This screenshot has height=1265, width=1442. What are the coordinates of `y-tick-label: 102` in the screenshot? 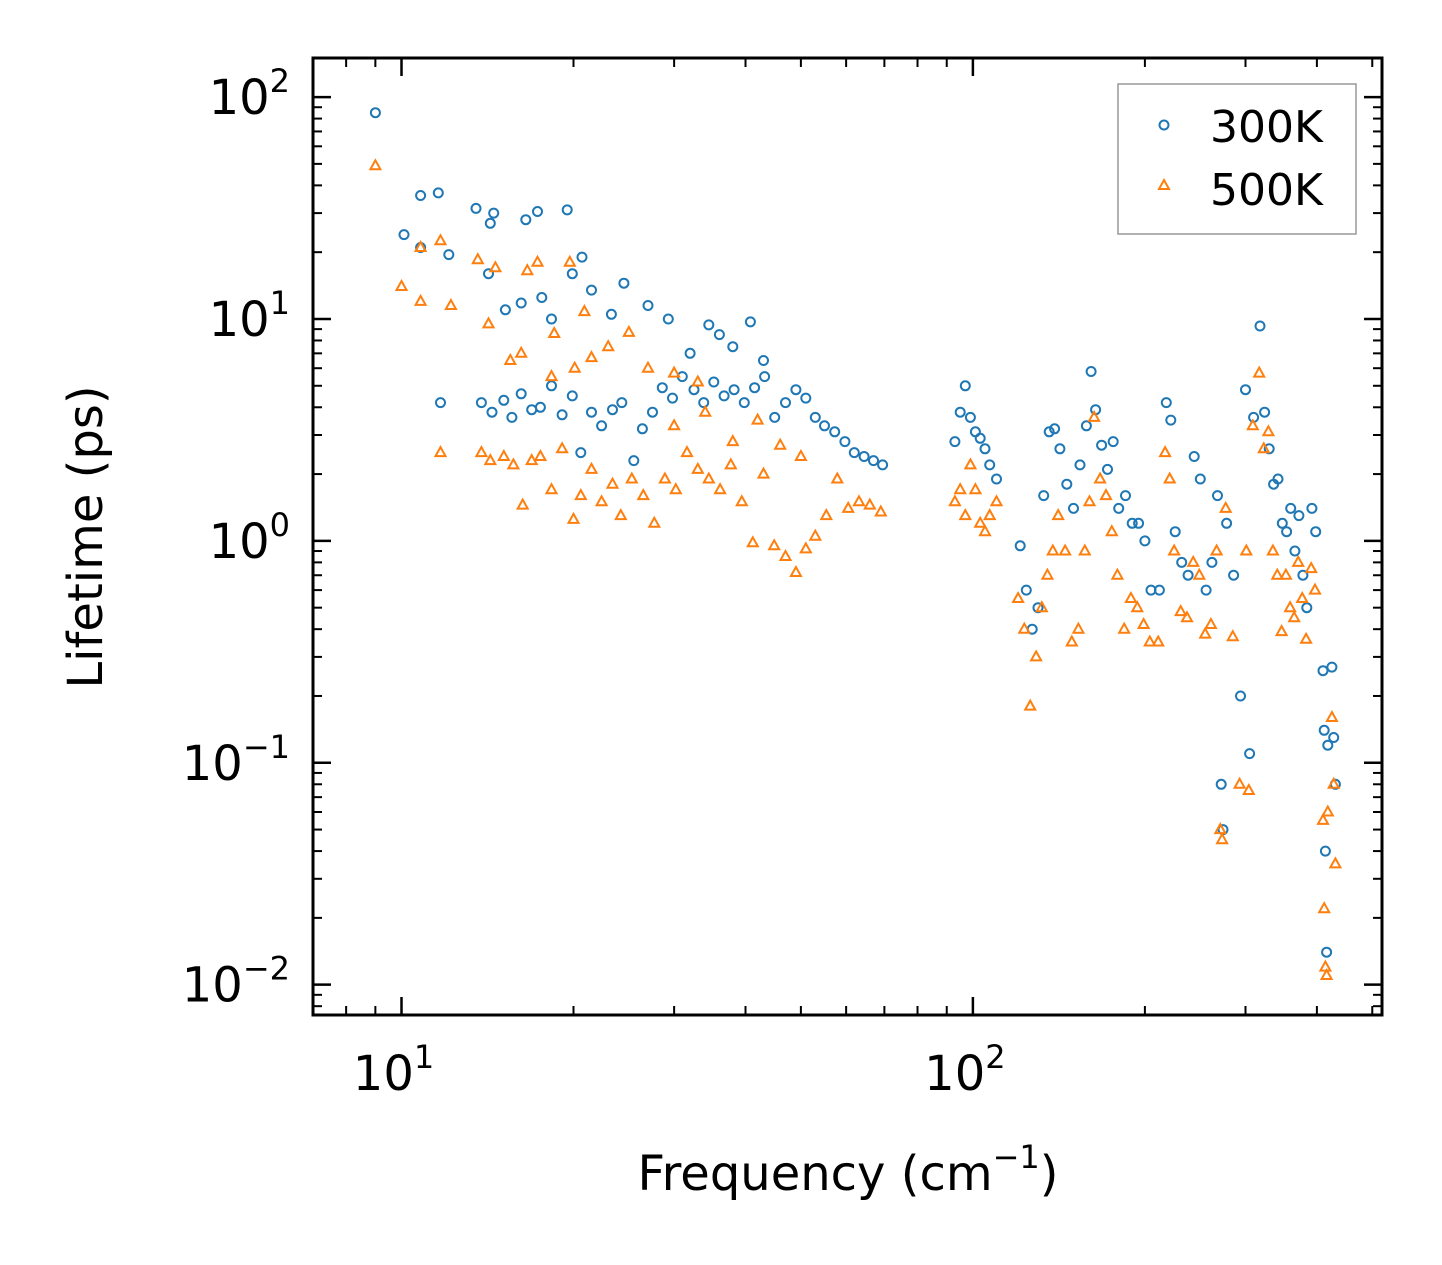 It's located at (249, 94).